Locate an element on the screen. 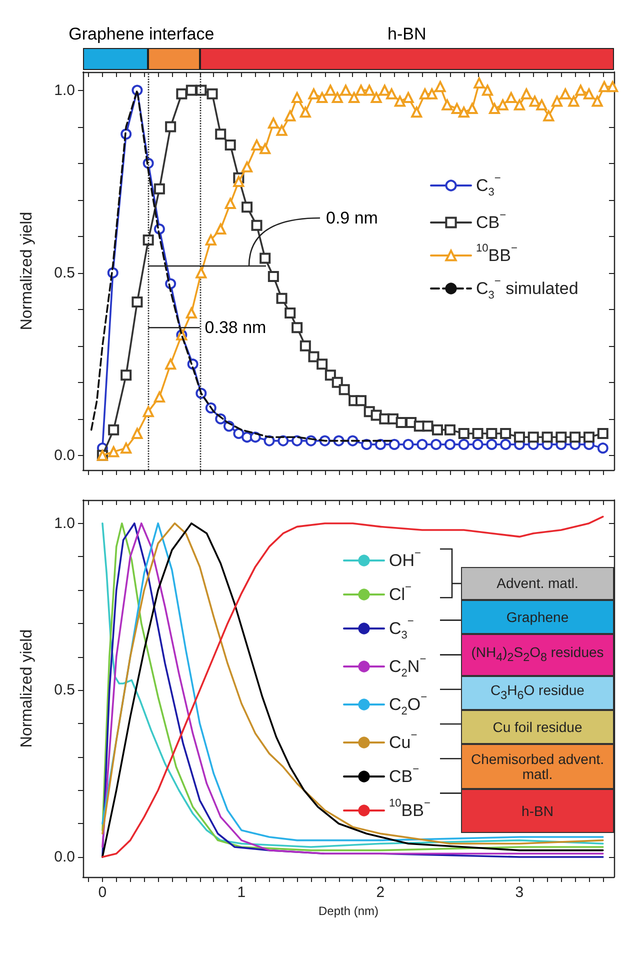  annotation: Chemisorbed advent. matl. is located at coordinates (538, 766).